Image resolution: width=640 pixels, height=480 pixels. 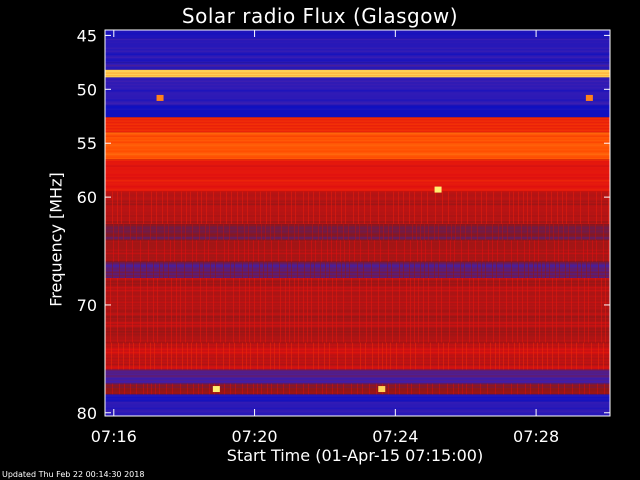 What do you see at coordinates (87, 35) in the screenshot?
I see `y-tick-label: 45` at bounding box center [87, 35].